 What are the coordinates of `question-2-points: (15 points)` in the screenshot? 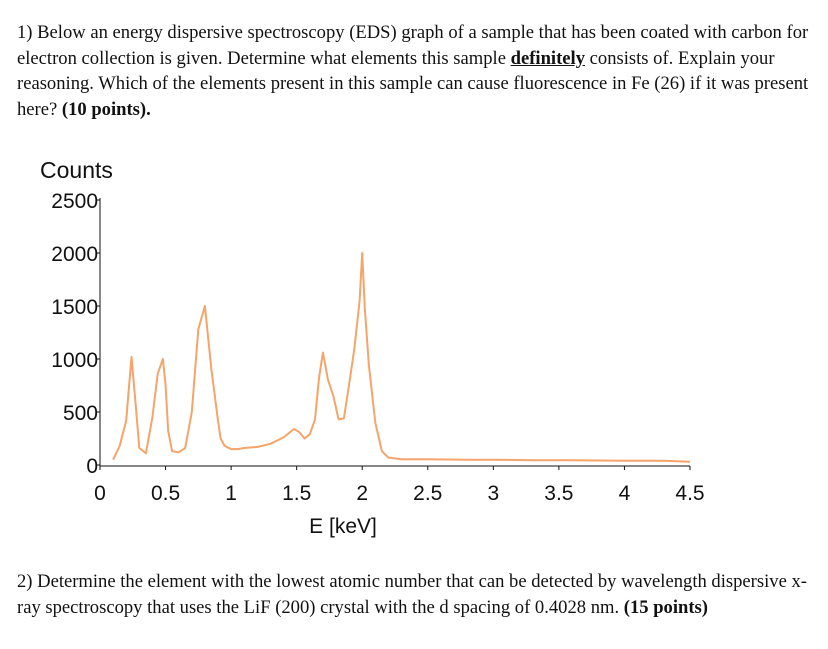 It's located at (665, 607).